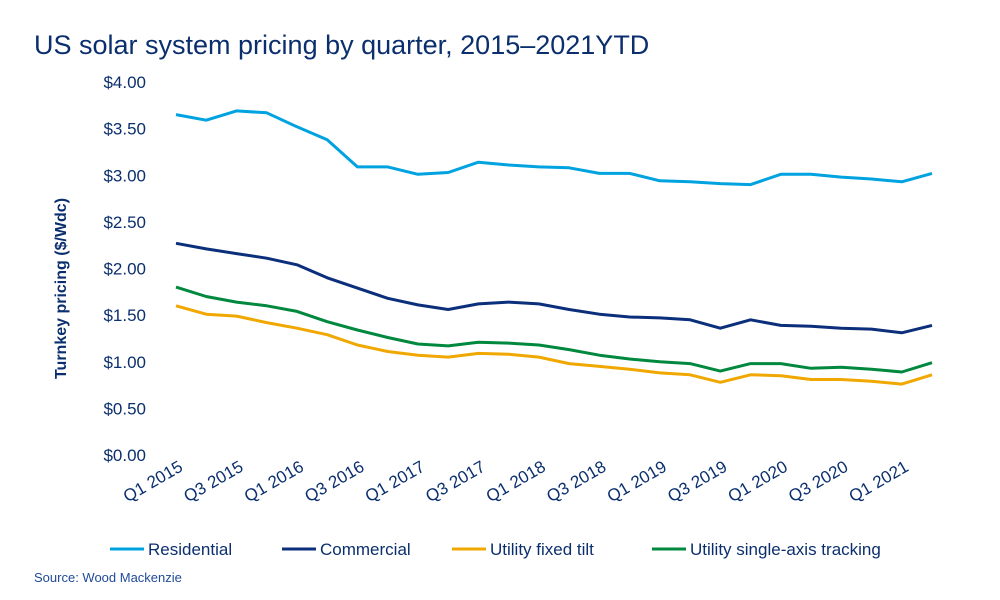 The height and width of the screenshot is (600, 1000). I want to click on legend-label: Commercial, so click(365, 549).